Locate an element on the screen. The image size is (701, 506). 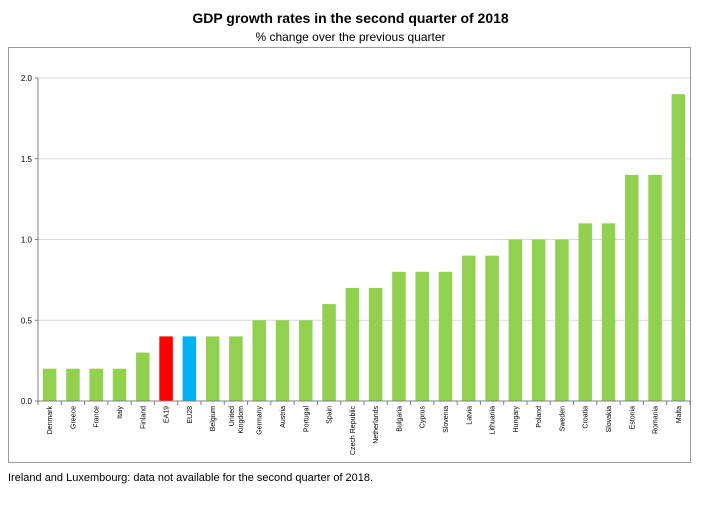
bar-slovenia is located at coordinates (445, 336).